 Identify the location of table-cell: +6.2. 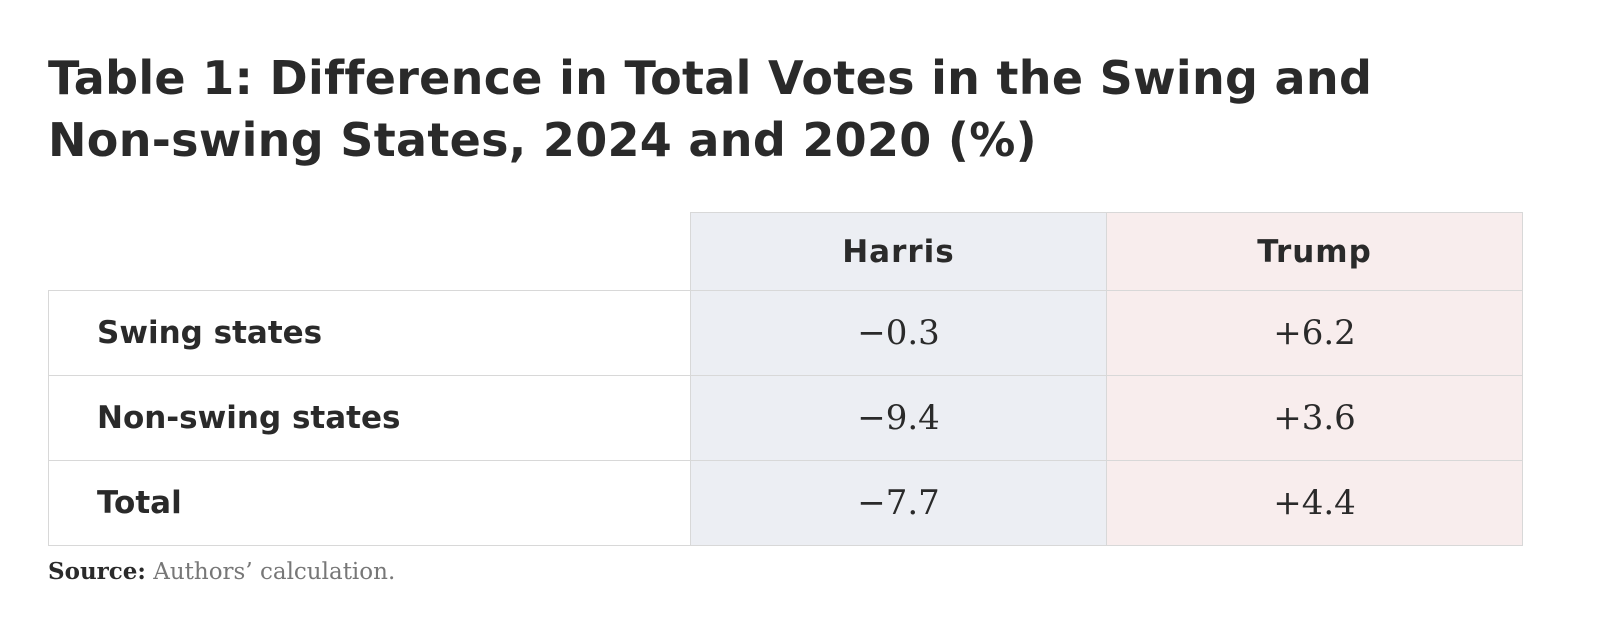
(1314, 333).